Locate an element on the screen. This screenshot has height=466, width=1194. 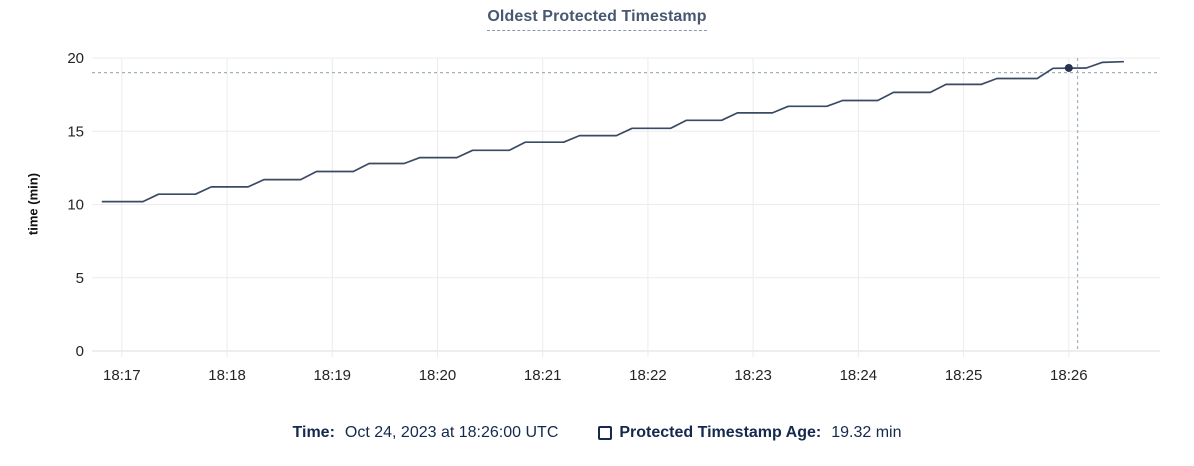
chart-title: Oldest Protected Timestamp is located at coordinates (597, 19).